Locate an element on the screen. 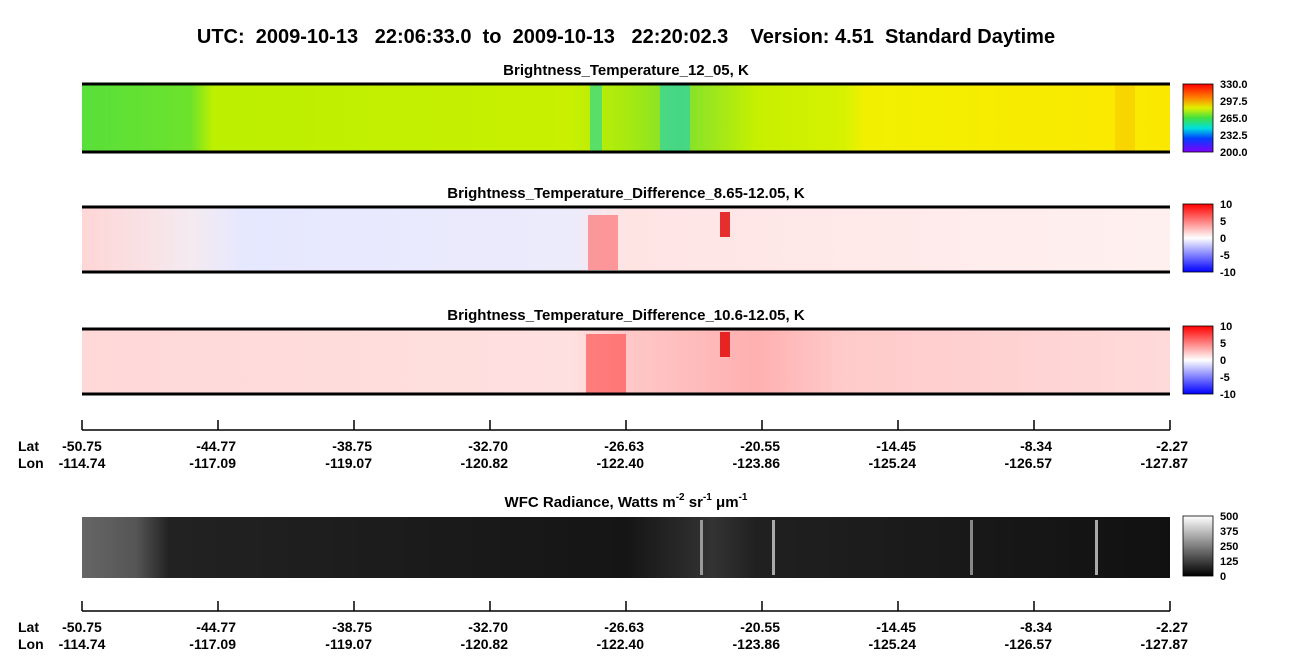 The width and height of the screenshot is (1300, 672). colorbar-label: 265.0 is located at coordinates (1234, 119).